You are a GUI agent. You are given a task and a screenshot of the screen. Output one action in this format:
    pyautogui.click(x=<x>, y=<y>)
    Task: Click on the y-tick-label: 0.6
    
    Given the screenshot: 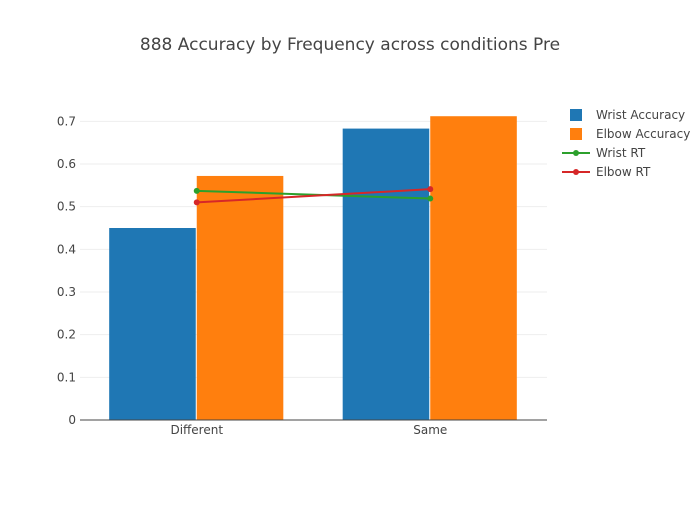 What is the action you would take?
    pyautogui.click(x=66, y=164)
    